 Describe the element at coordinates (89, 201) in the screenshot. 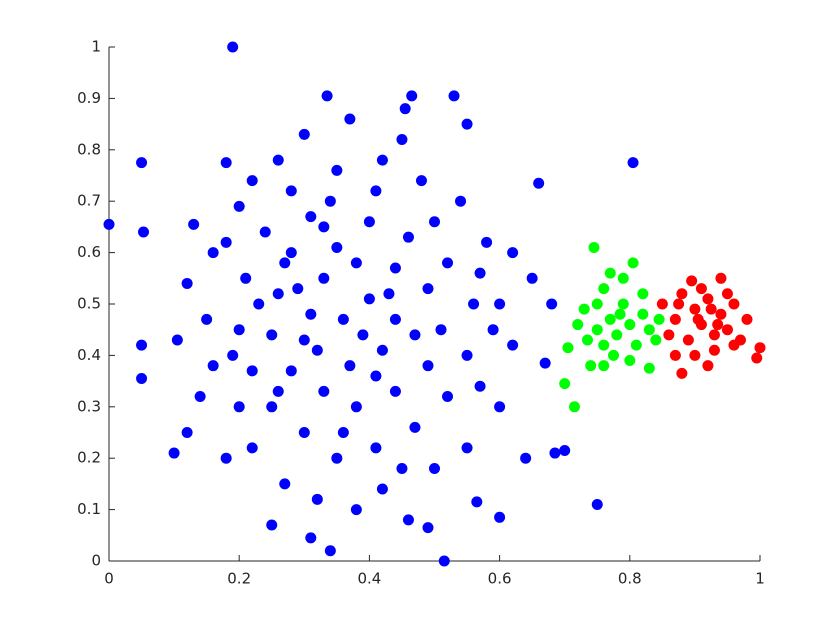

I see `y-tick-label: 0.7` at that location.